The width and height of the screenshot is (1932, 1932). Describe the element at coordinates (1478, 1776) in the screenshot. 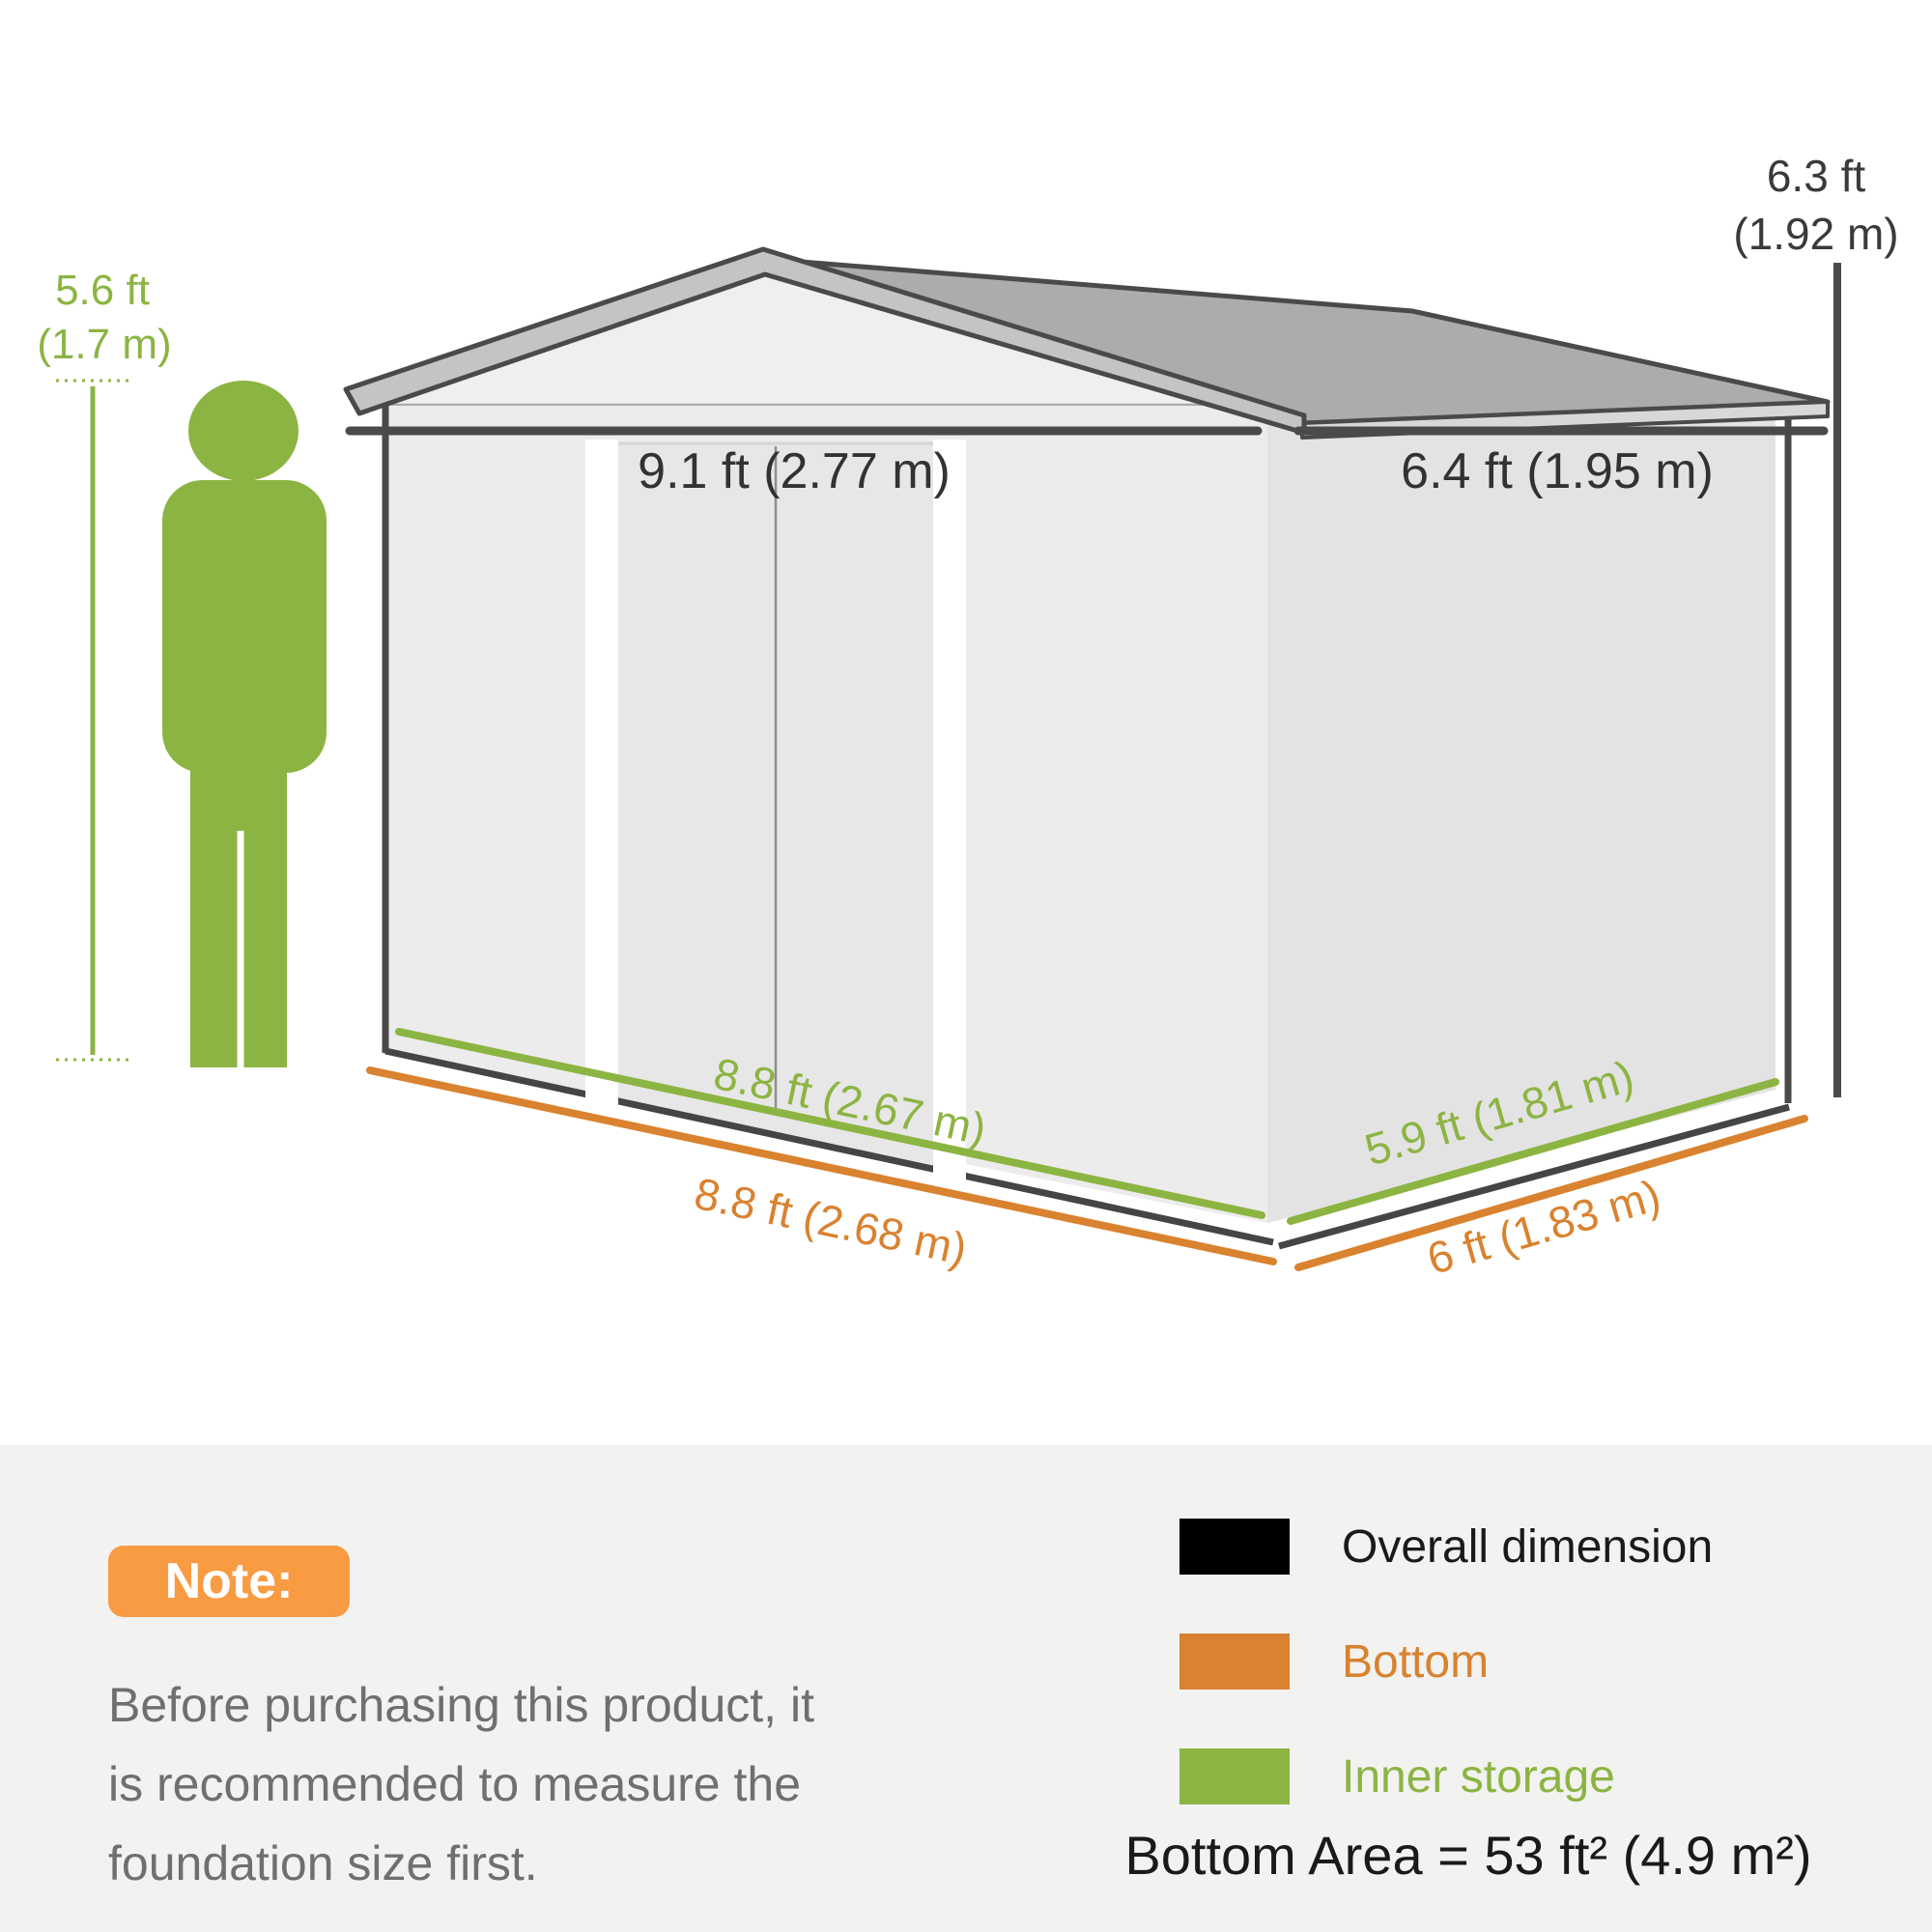

I see `legend-label-inner-storage: Inner storage` at that location.